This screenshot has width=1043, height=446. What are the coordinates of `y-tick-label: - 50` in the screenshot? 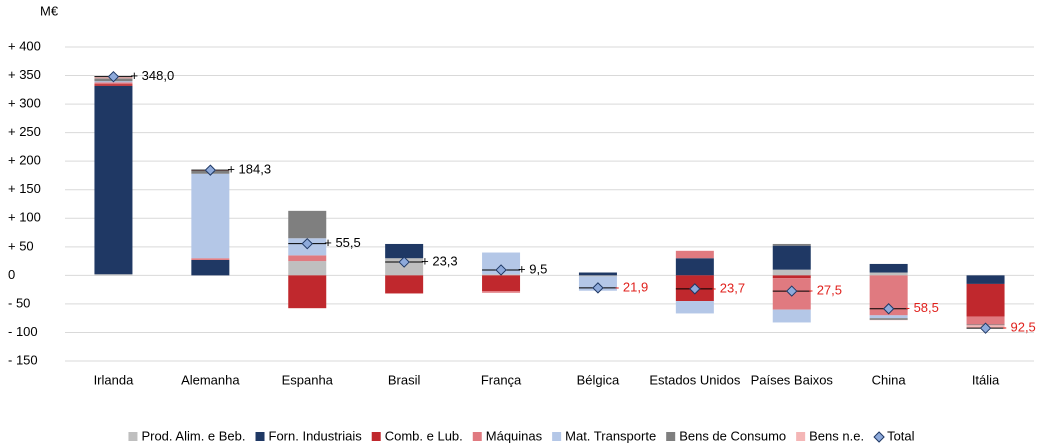 It's located at (19, 302).